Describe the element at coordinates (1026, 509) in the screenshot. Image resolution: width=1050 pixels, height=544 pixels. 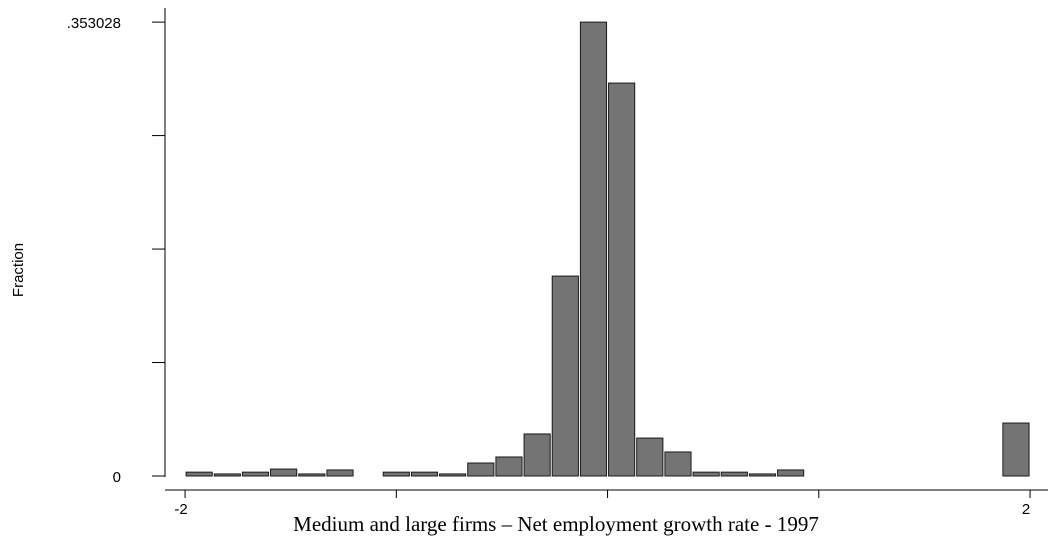
I see `x-tick-label: 2` at that location.